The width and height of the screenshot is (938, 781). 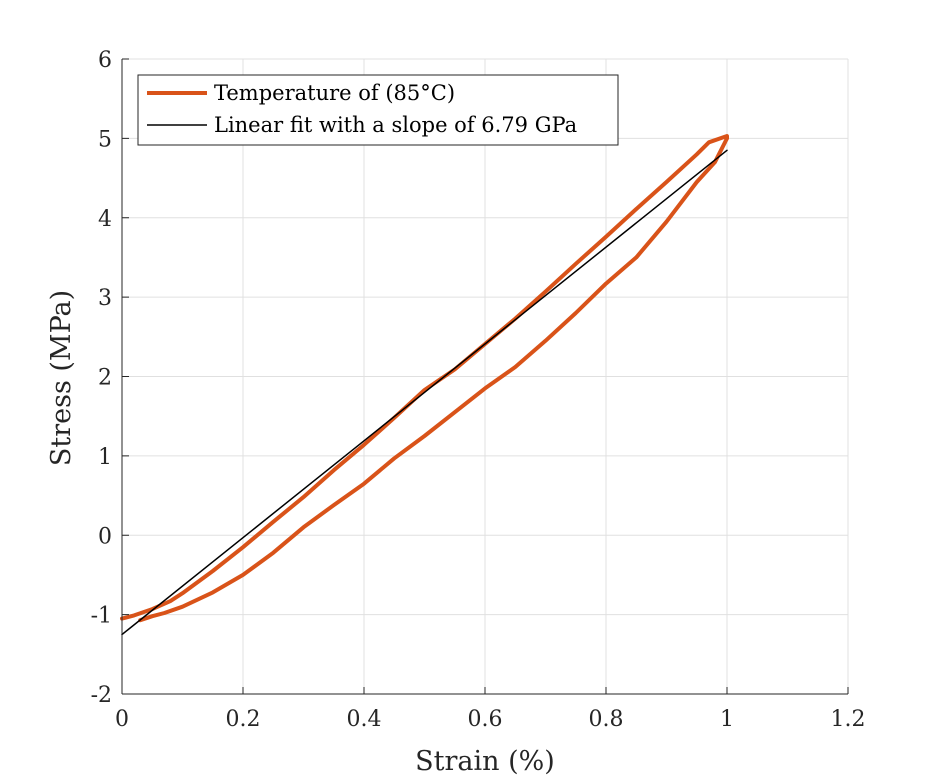 I want to click on legend-box, so click(x=378, y=110).